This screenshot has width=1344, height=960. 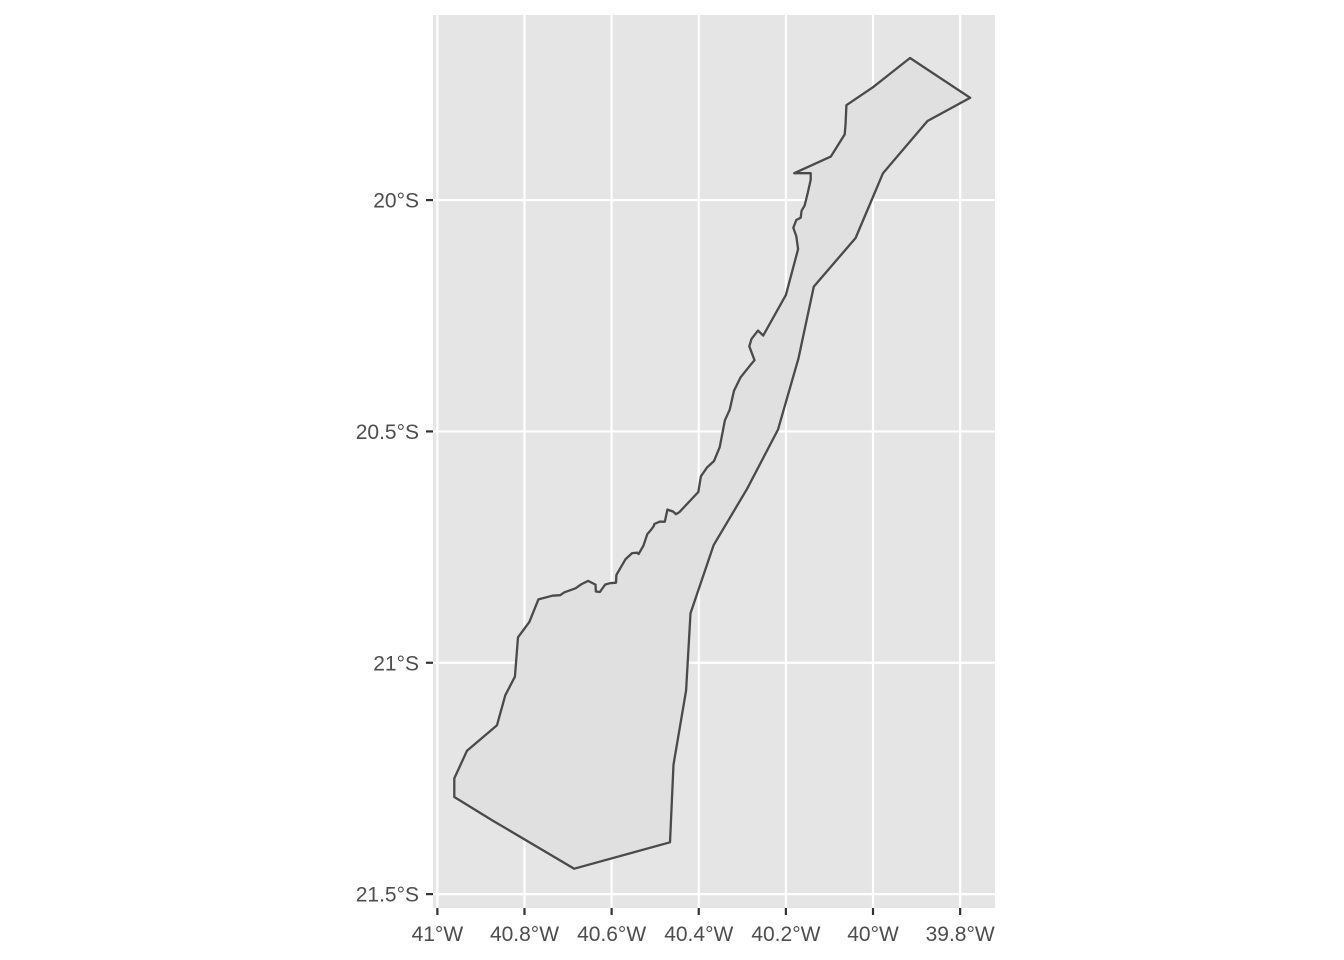 I want to click on y-tick-label: 20.5°S, so click(x=387, y=432).